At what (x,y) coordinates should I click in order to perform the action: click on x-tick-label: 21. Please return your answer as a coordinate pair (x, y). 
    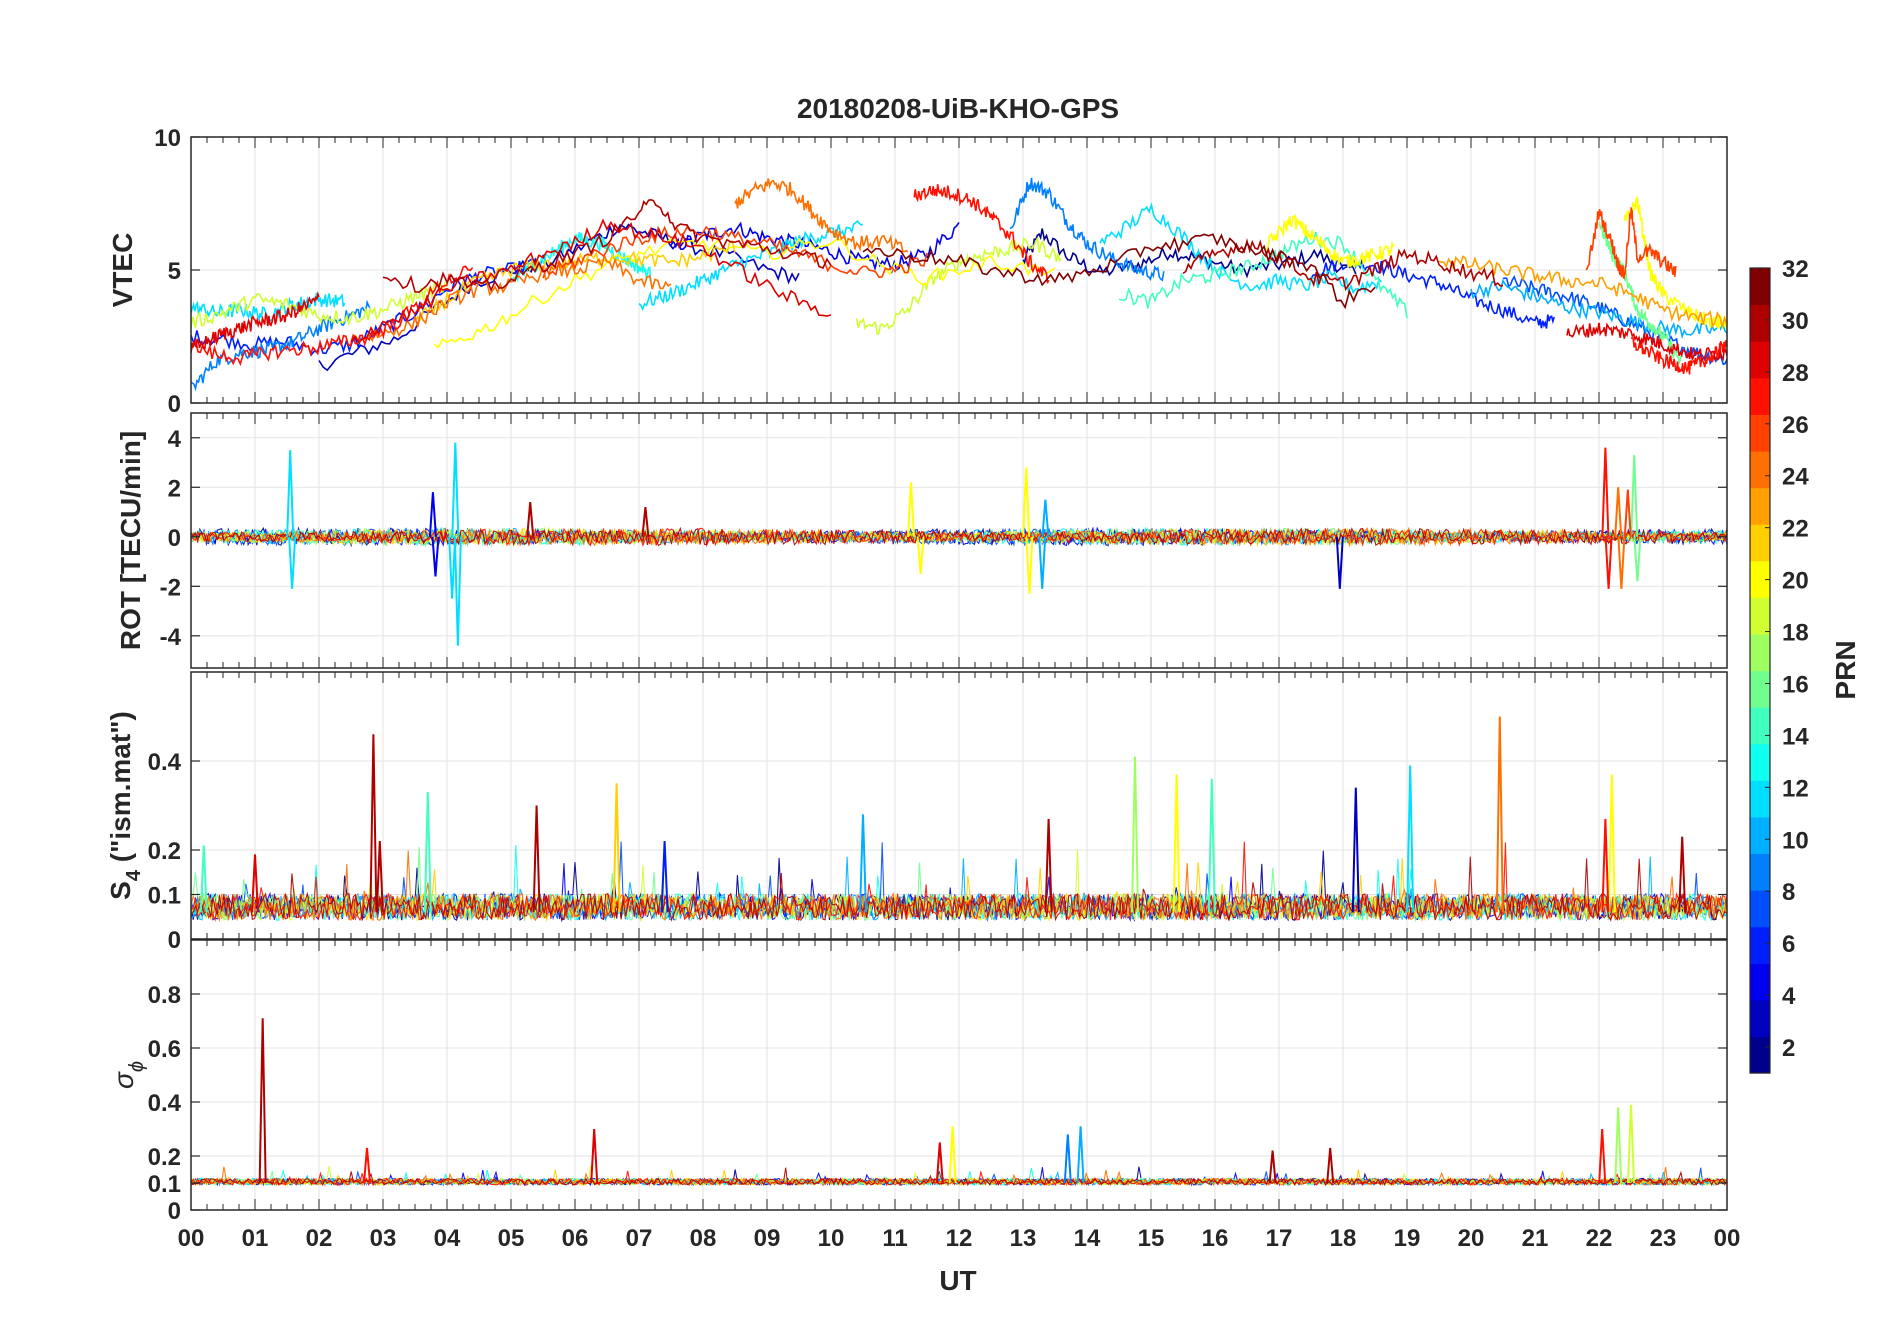
    Looking at the image, I should click on (1535, 1238).